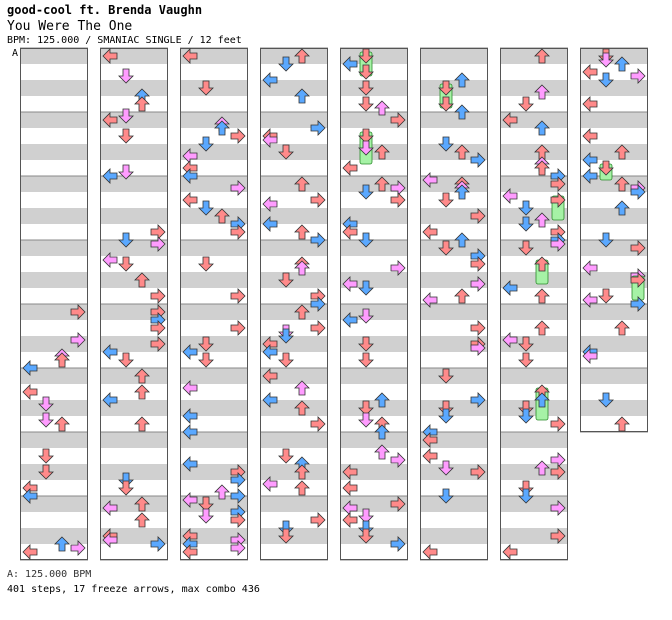 The image size is (672, 620). Describe the element at coordinates (382, 108) in the screenshot. I see `up-arrow-sixteenth` at that location.